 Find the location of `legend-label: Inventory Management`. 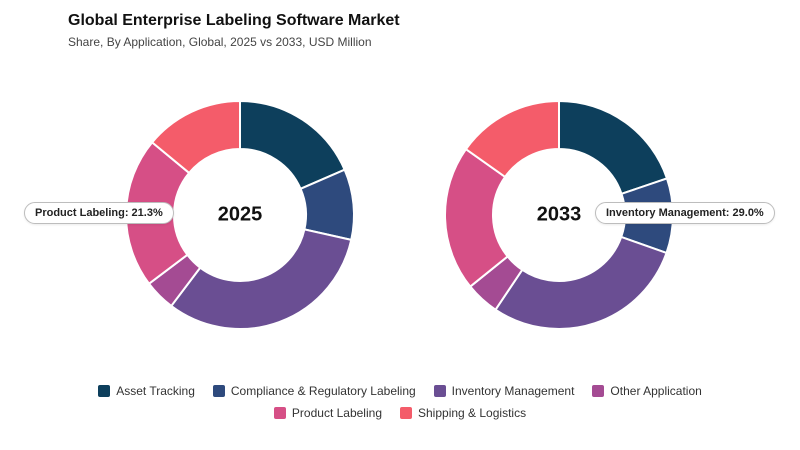

legend-label: Inventory Management is located at coordinates (513, 391).